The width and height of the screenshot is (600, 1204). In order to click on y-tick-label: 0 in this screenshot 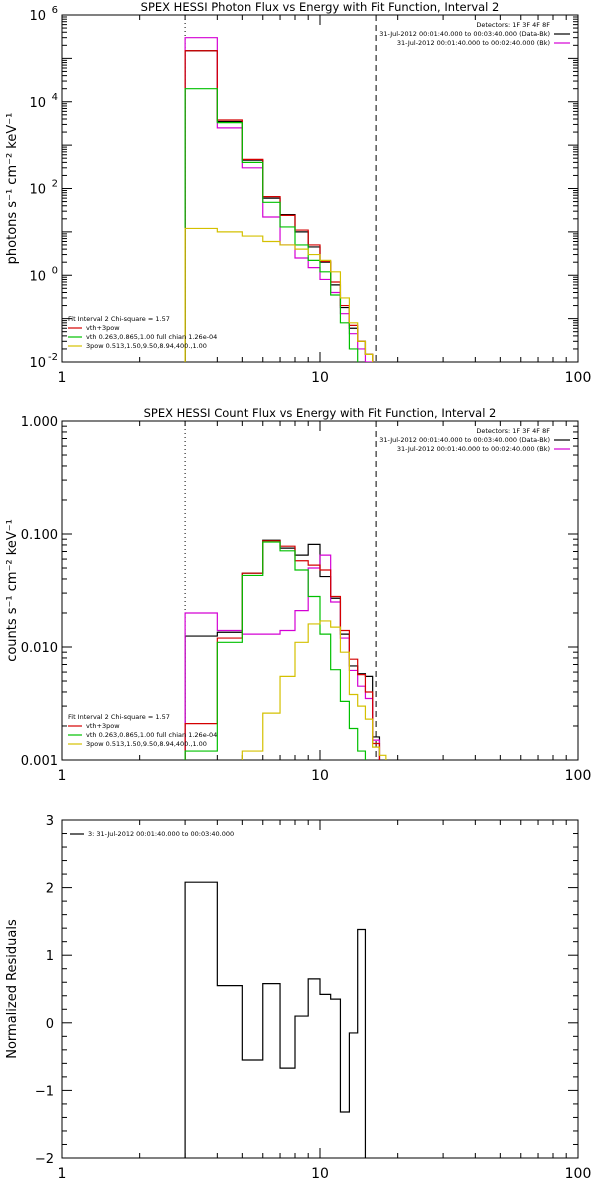, I will do `click(50, 1024)`.